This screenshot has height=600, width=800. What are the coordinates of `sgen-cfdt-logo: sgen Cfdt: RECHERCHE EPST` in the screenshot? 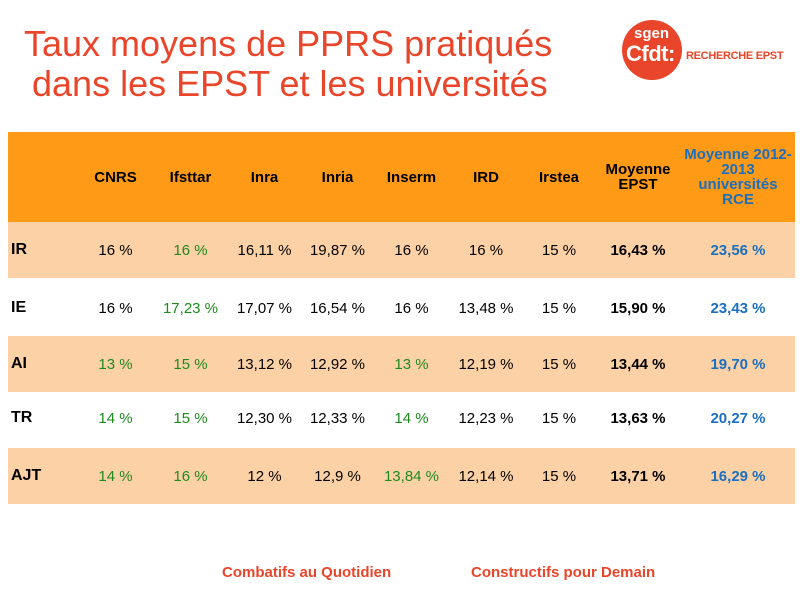 It's located at (711, 50).